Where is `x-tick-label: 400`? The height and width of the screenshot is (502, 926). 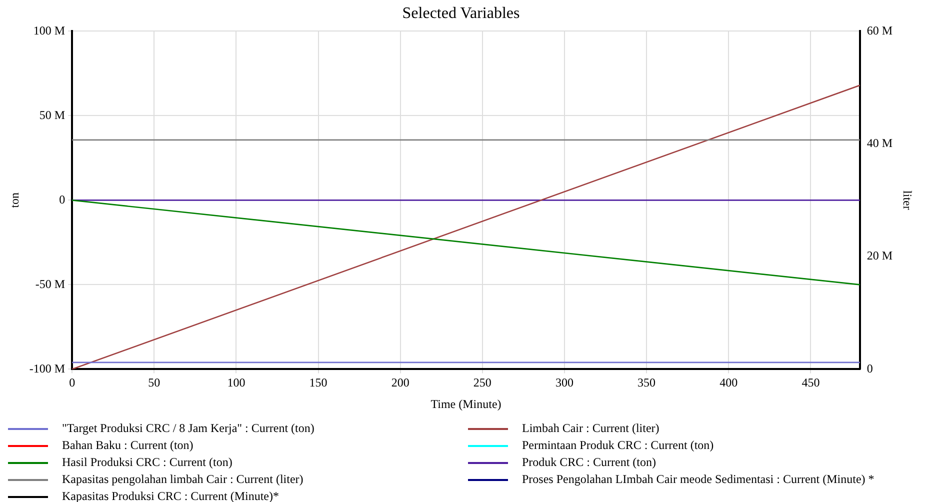 x-tick-label: 400 is located at coordinates (729, 383).